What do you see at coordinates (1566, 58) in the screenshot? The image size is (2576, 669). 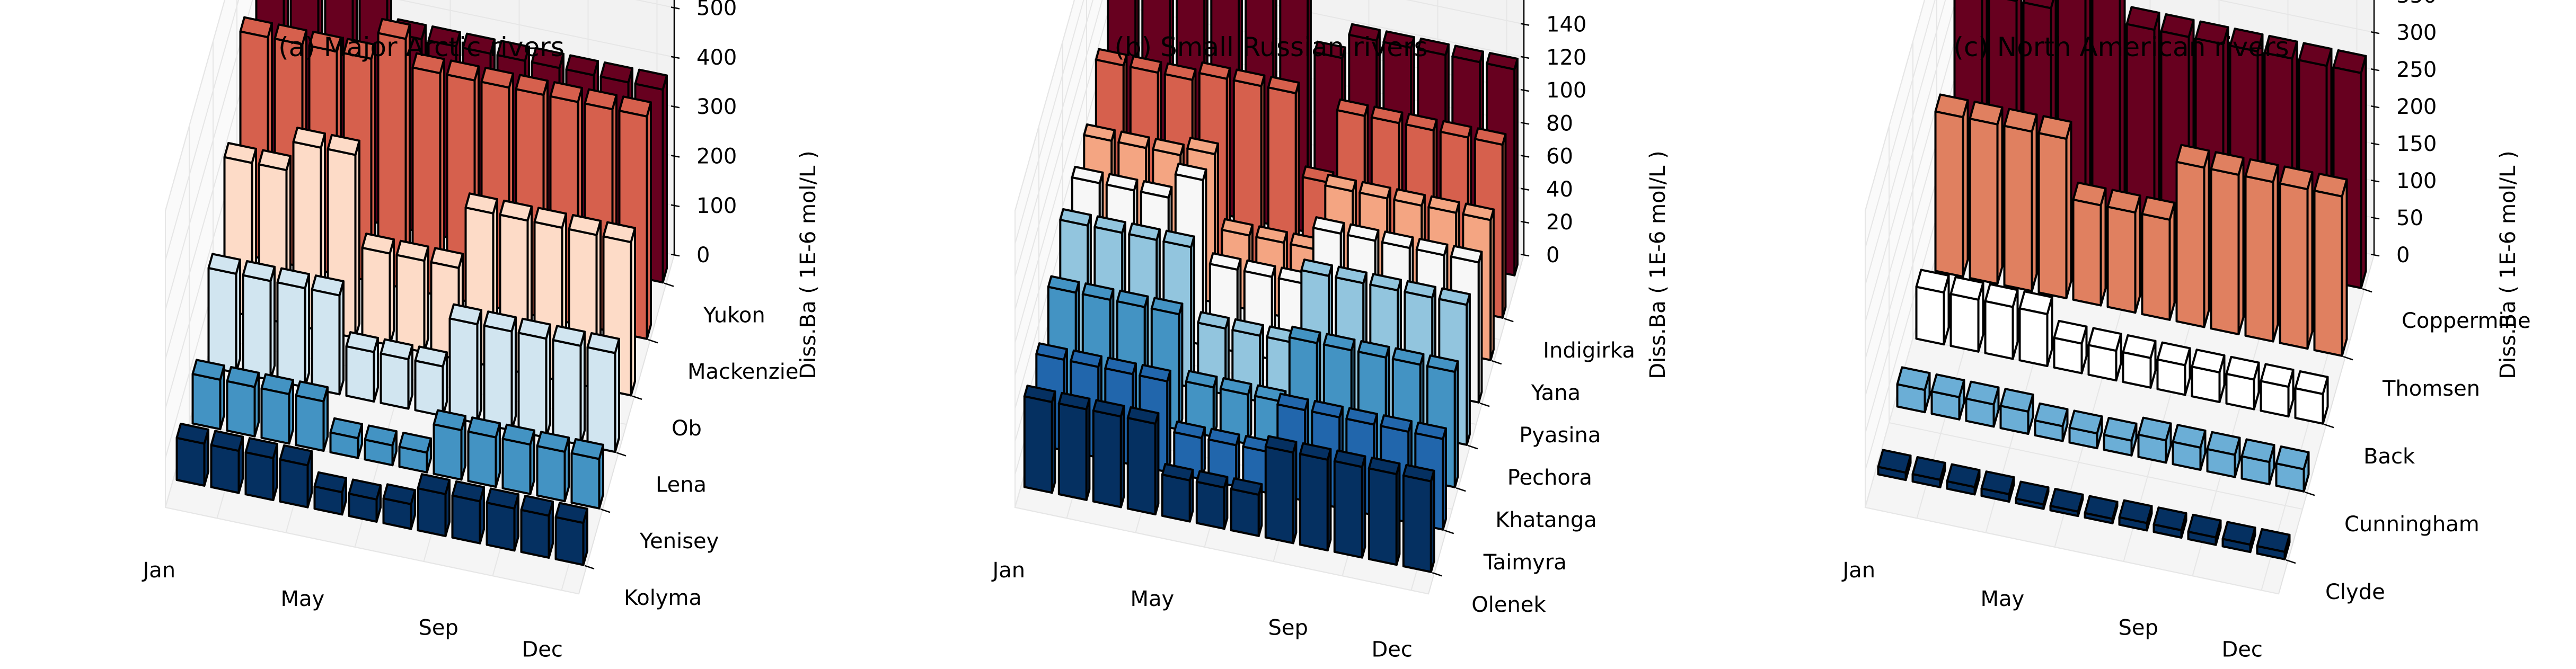 I see `z-tick-label: 120` at bounding box center [1566, 58].